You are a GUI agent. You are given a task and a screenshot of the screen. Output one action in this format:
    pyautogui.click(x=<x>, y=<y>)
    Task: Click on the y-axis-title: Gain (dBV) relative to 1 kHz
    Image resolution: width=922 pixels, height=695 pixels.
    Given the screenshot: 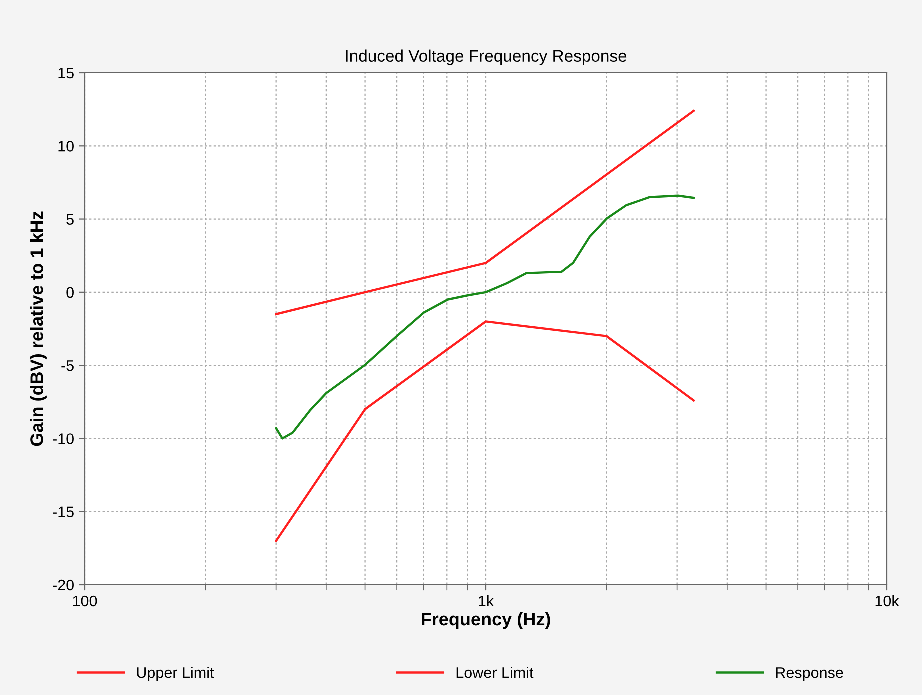 What is the action you would take?
    pyautogui.click(x=38, y=329)
    